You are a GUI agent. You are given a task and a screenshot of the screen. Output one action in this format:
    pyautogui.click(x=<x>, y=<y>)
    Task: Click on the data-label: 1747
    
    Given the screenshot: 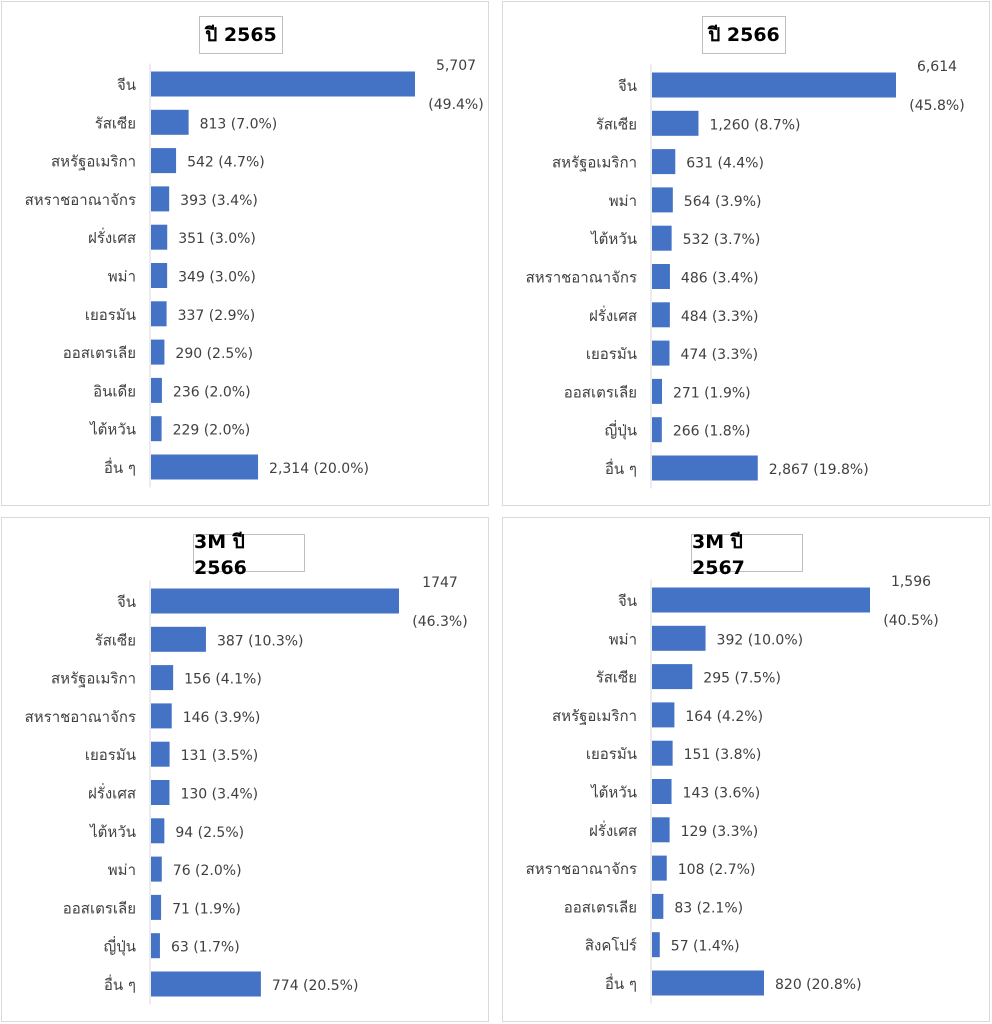 What is the action you would take?
    pyautogui.click(x=440, y=583)
    